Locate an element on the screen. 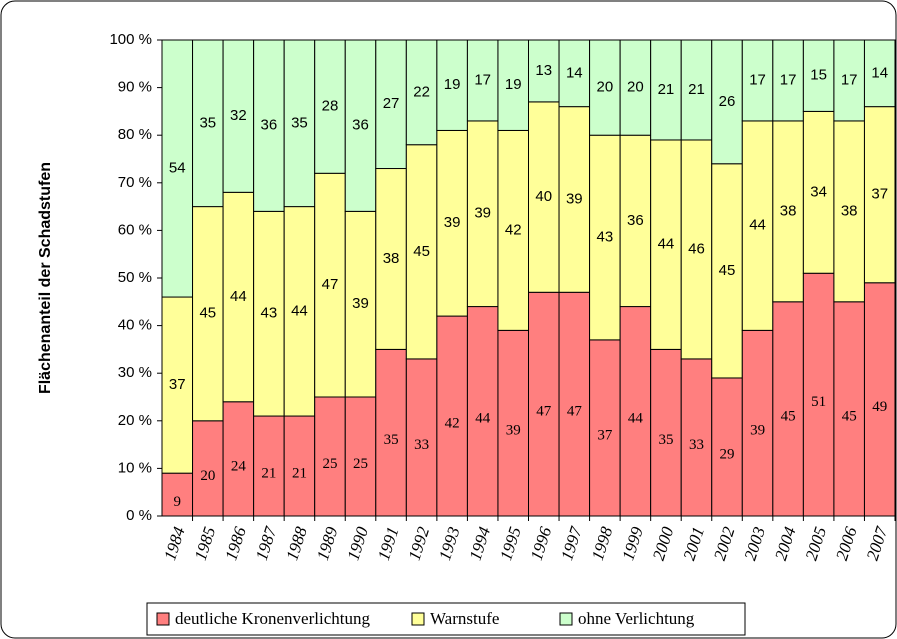  data-label: 25 is located at coordinates (360, 464).